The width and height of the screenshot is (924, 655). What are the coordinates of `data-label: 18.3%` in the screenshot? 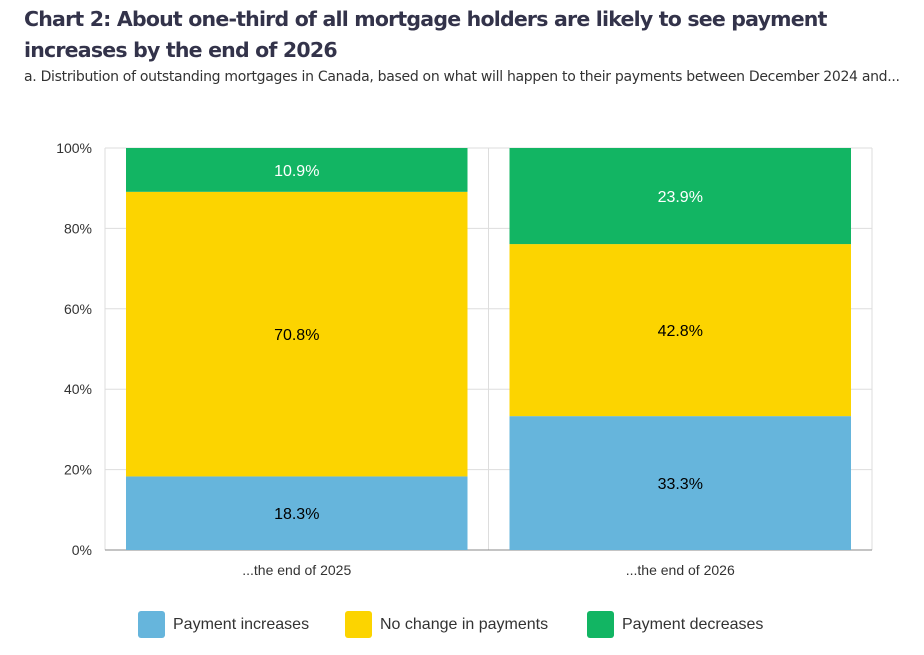 It's located at (296, 514).